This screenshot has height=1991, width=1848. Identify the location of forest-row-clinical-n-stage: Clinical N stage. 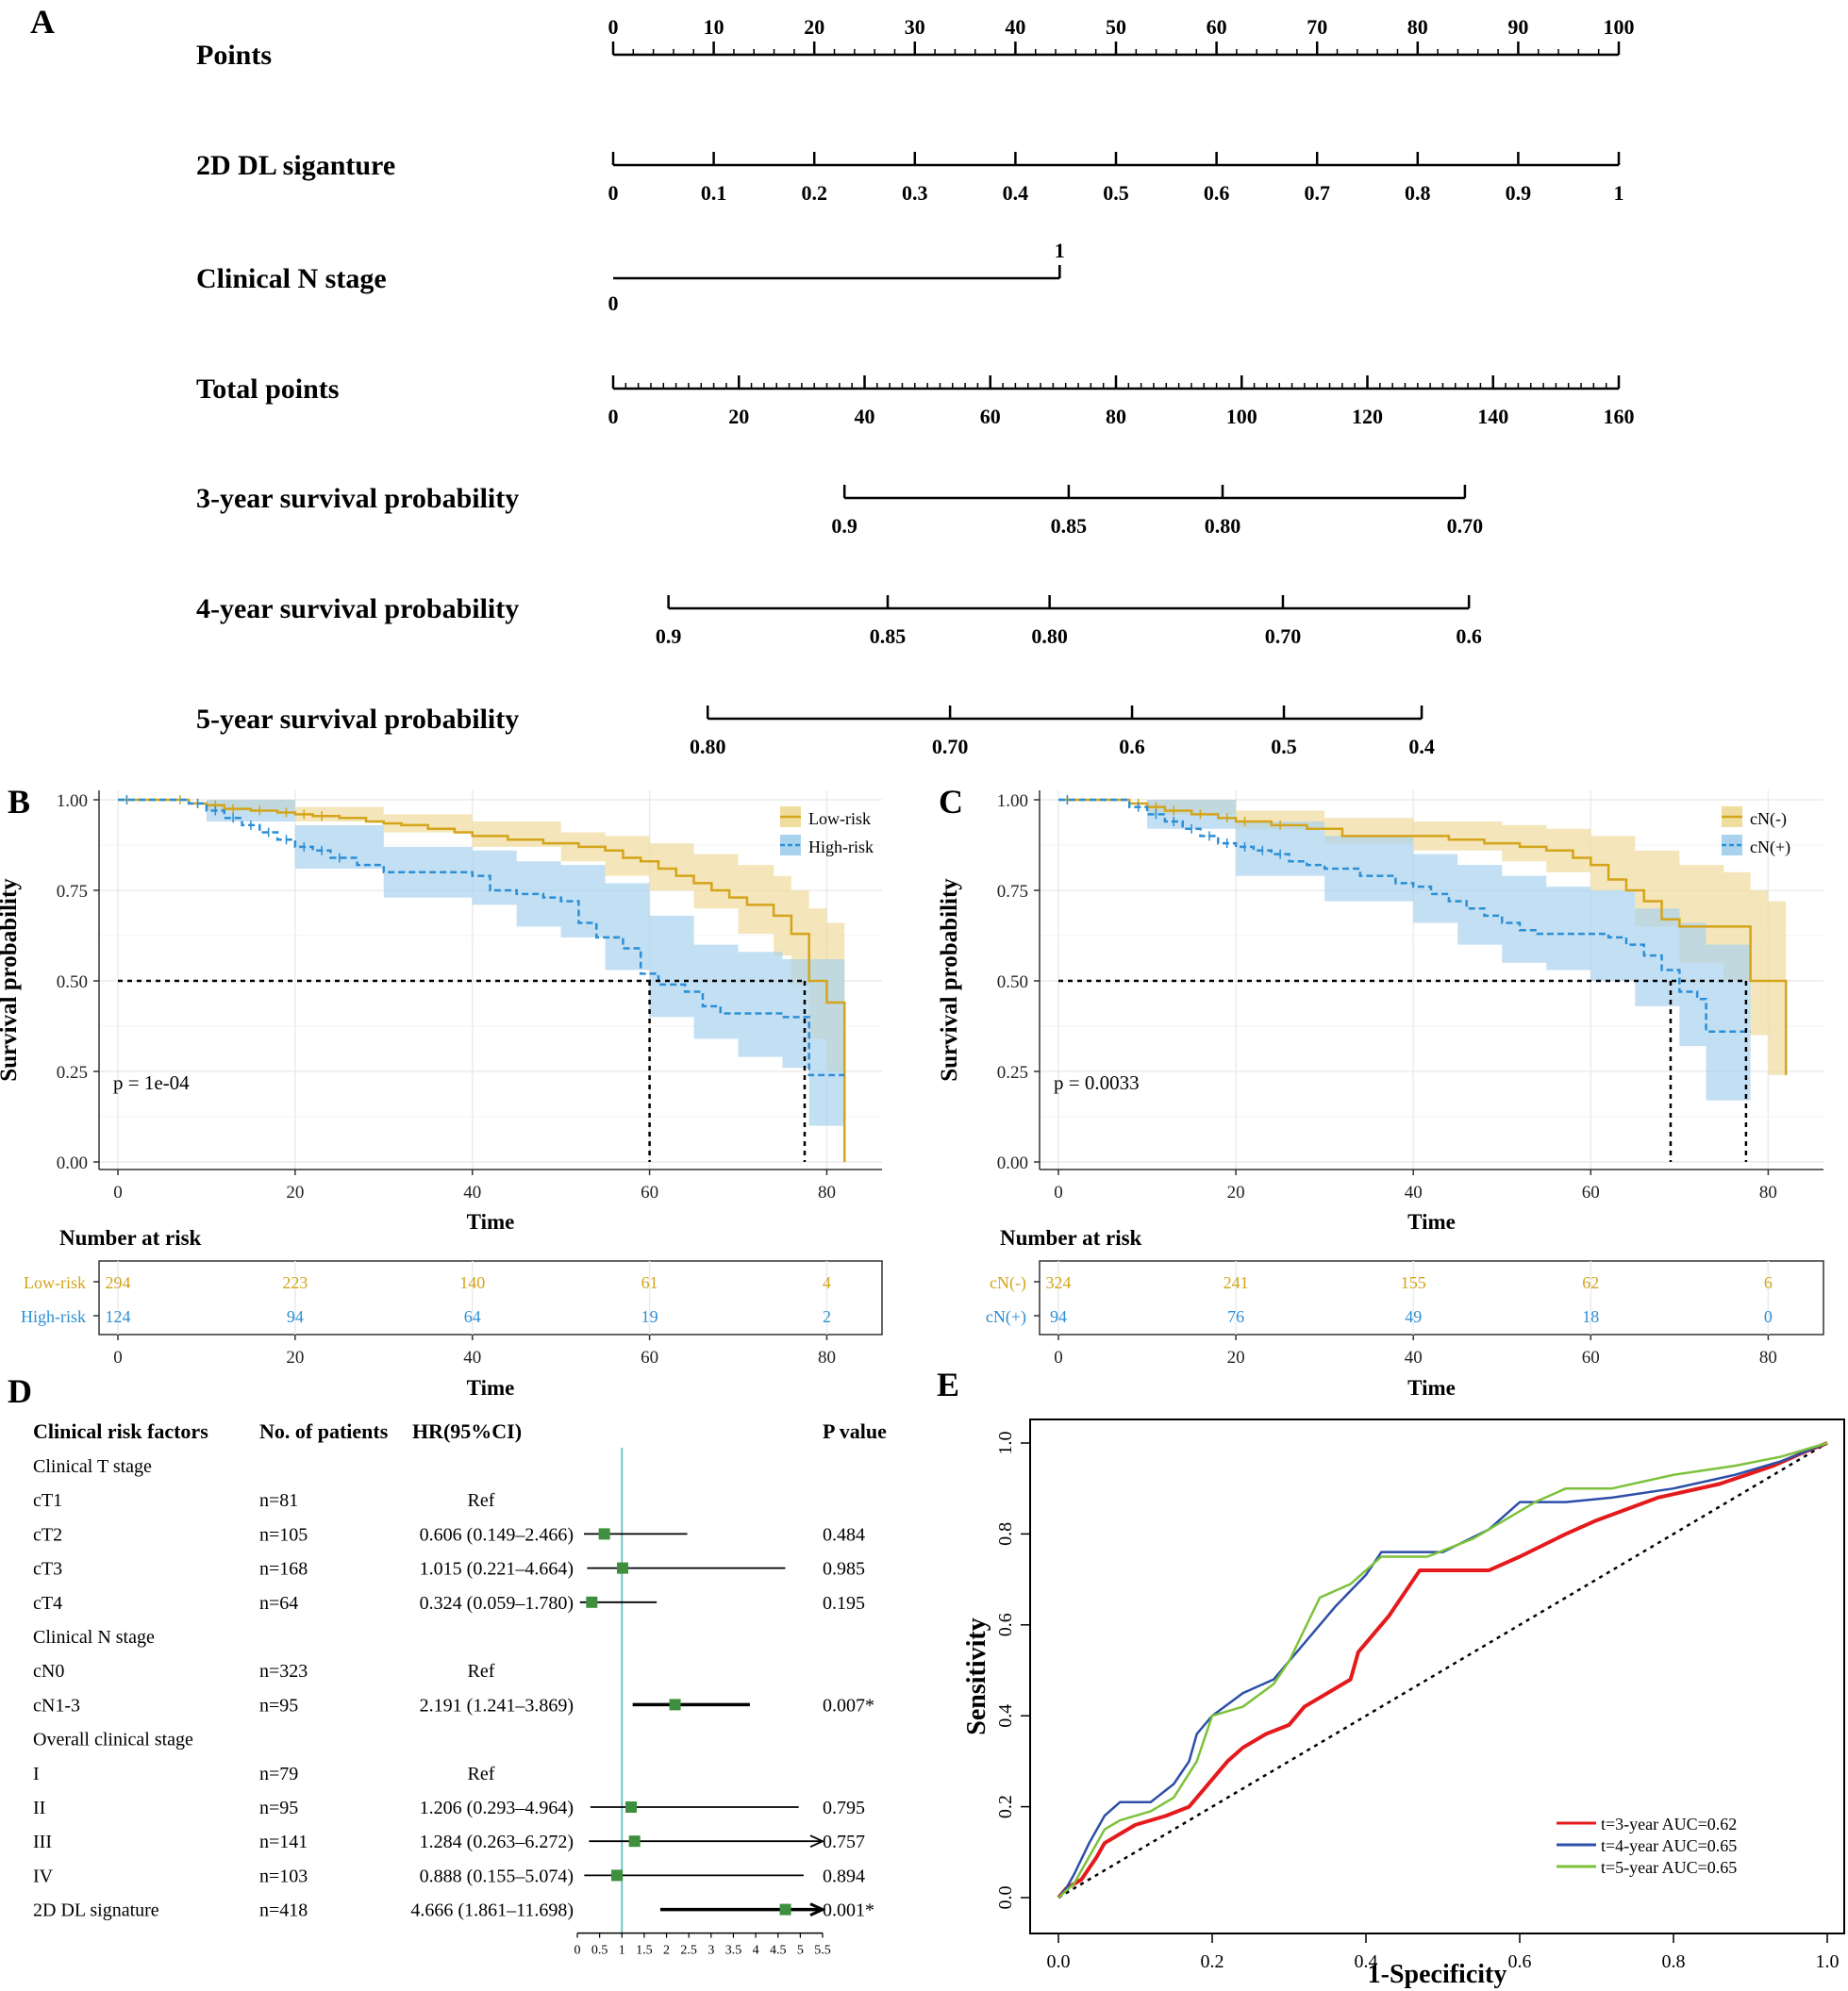
(94, 1637).